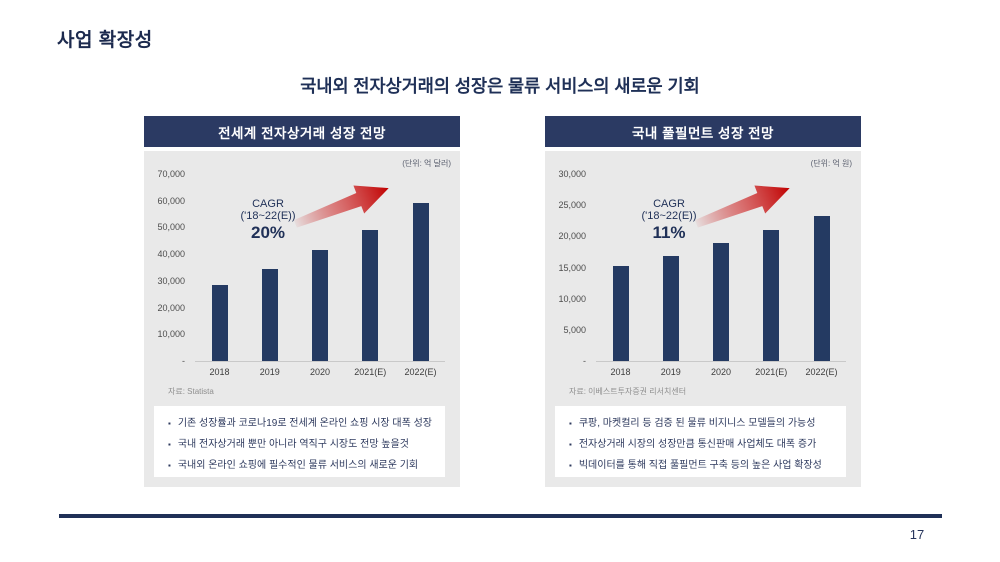  I want to click on bullet-text: 국내 전자상거래 뿐만 아니라 역직구 시장도 전망 높을것, so click(293, 444).